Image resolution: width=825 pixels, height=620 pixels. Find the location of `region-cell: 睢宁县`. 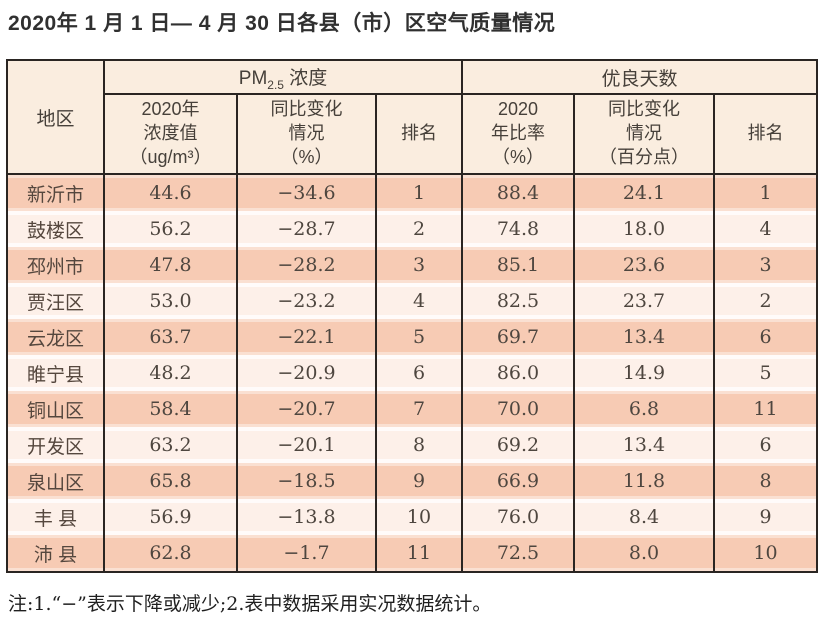

region-cell: 睢宁县 is located at coordinates (55, 373).